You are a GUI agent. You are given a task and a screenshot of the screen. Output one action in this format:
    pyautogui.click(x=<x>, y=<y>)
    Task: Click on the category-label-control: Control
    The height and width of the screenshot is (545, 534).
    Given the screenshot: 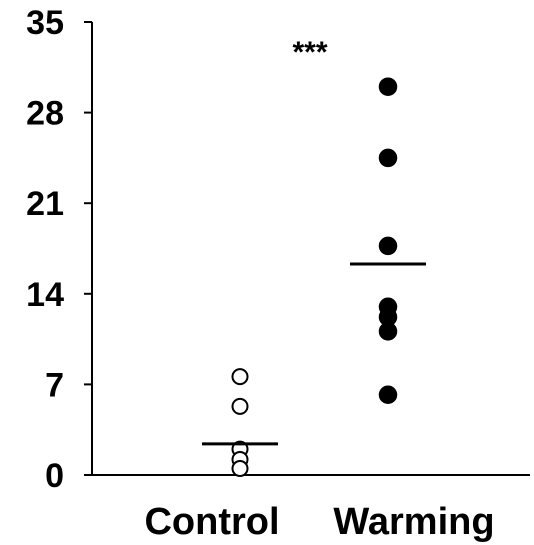 What is the action you would take?
    pyautogui.click(x=211, y=522)
    